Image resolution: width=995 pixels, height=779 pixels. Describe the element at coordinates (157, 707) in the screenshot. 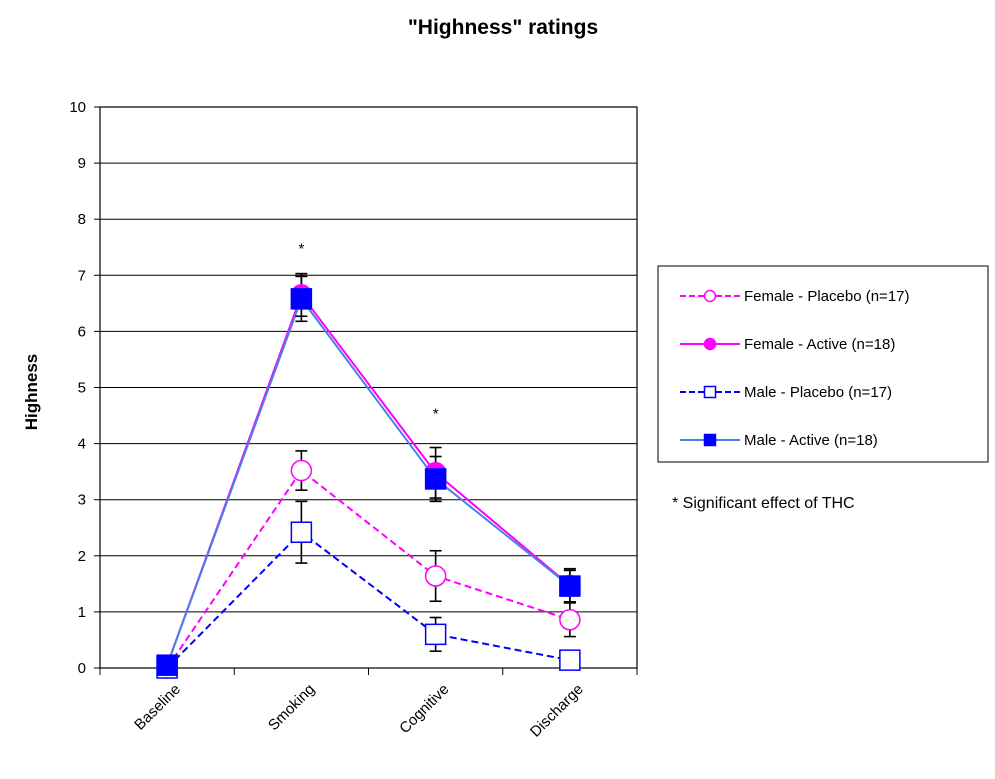

I see `x-tick-label: Baseline` at that location.